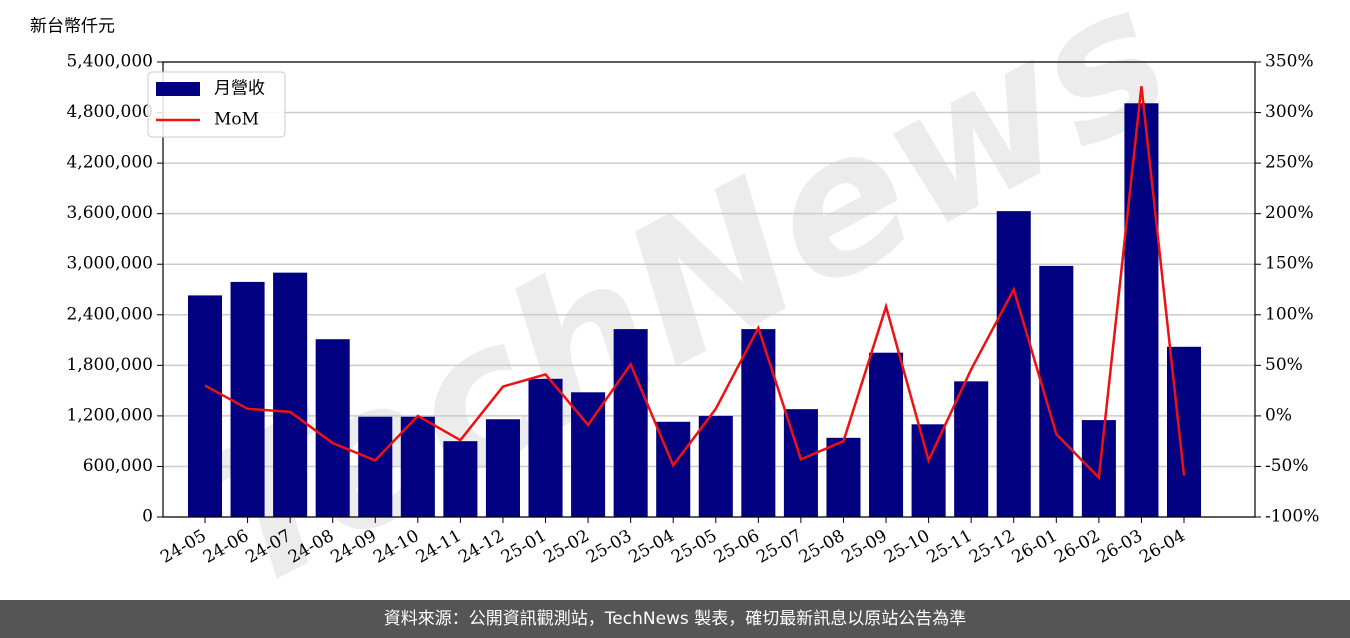 Image resolution: width=1350 pixels, height=638 pixels. What do you see at coordinates (652, 547) in the screenshot?
I see `x-tick-label: 25-04` at bounding box center [652, 547].